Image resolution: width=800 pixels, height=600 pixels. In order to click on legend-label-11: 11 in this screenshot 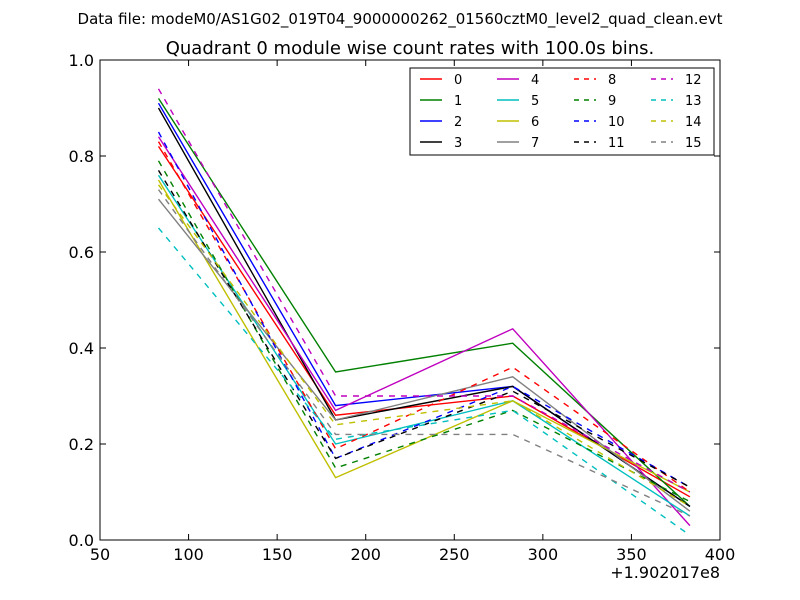, I will do `click(616, 143)`.